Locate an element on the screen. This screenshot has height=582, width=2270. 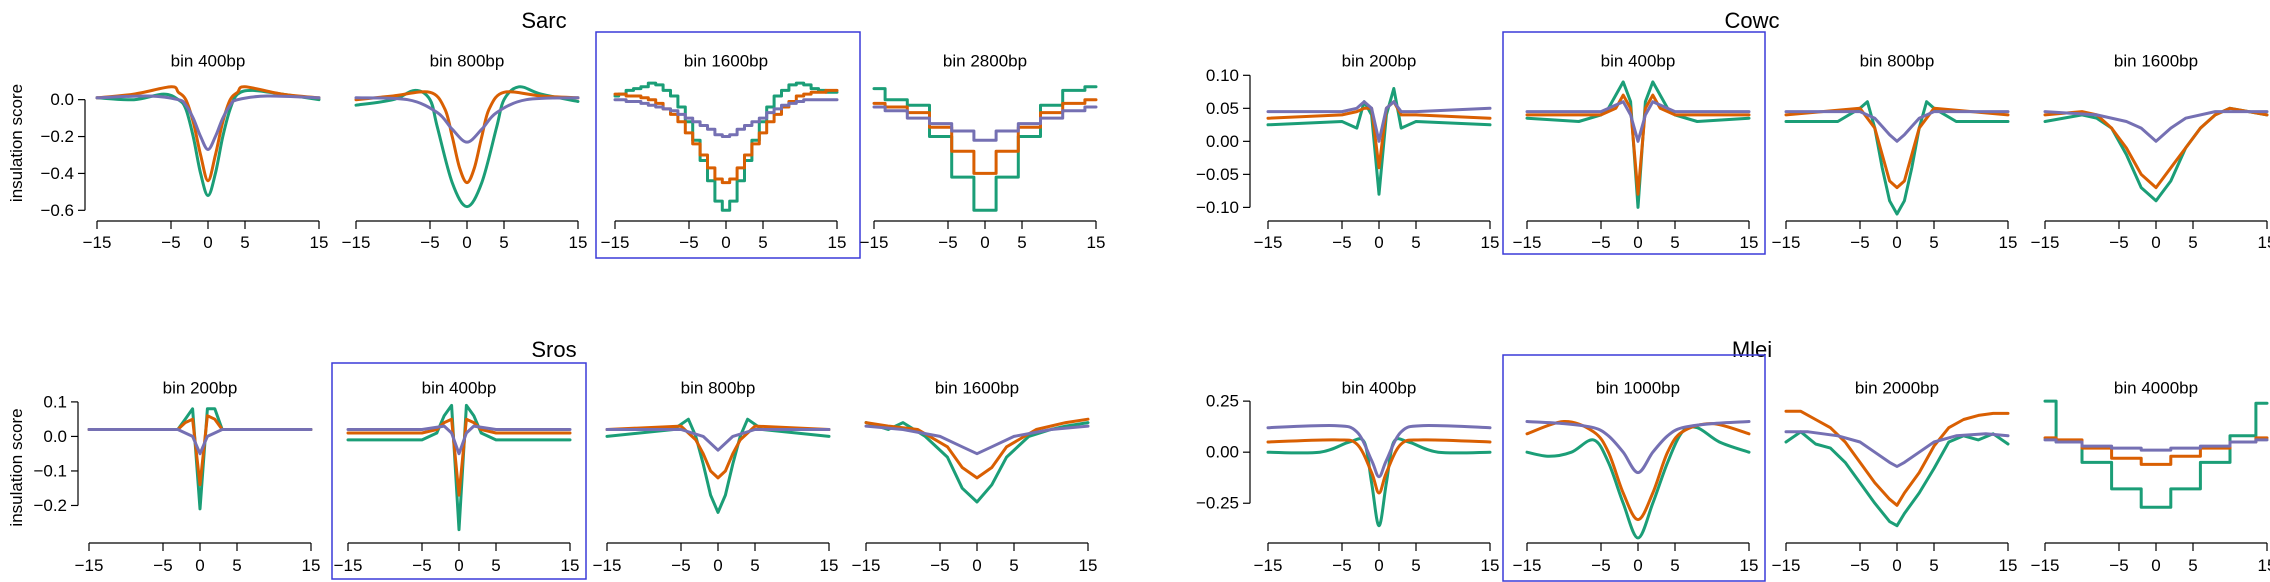
y-tick-label: −0.2 is located at coordinates (50, 505).